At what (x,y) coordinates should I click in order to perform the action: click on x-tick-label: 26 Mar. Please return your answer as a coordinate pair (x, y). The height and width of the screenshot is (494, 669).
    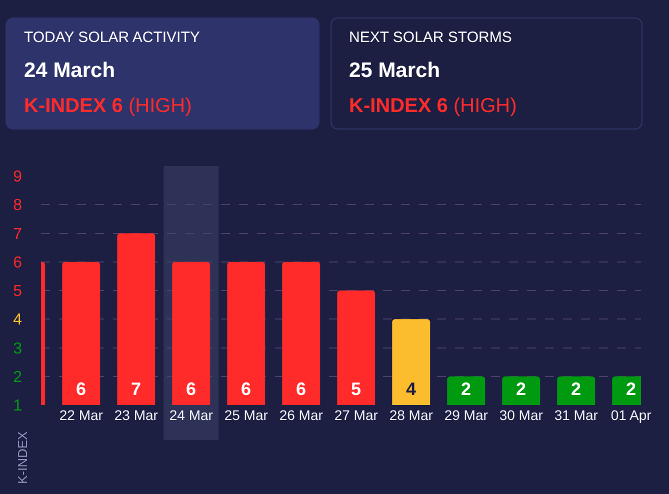
    Looking at the image, I should click on (301, 415).